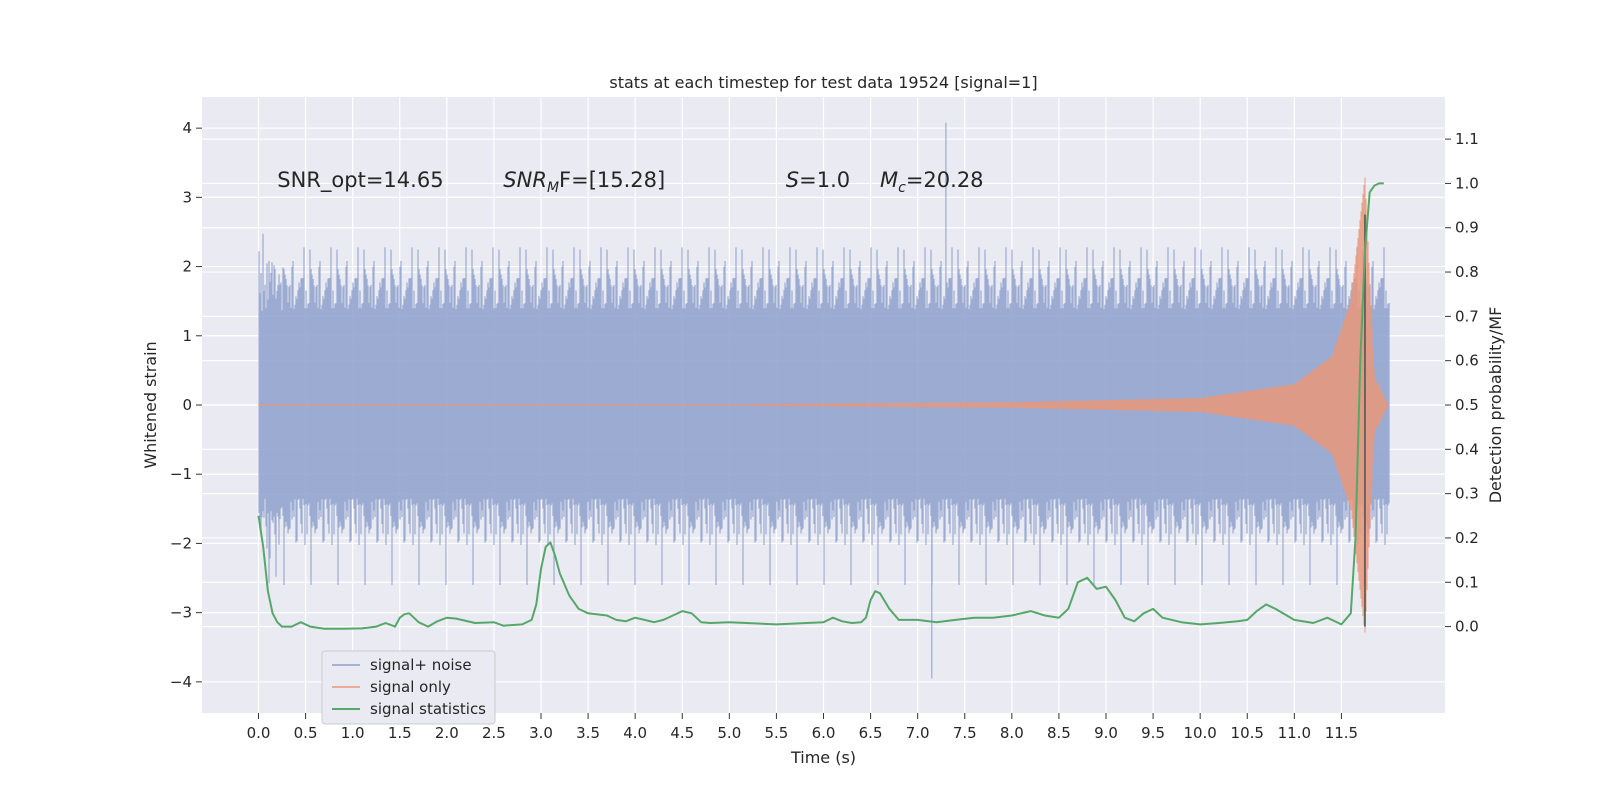 This screenshot has height=804, width=1600. What do you see at coordinates (421, 665) in the screenshot?
I see `legend-label-signal-plus-noise: signal+ noise` at bounding box center [421, 665].